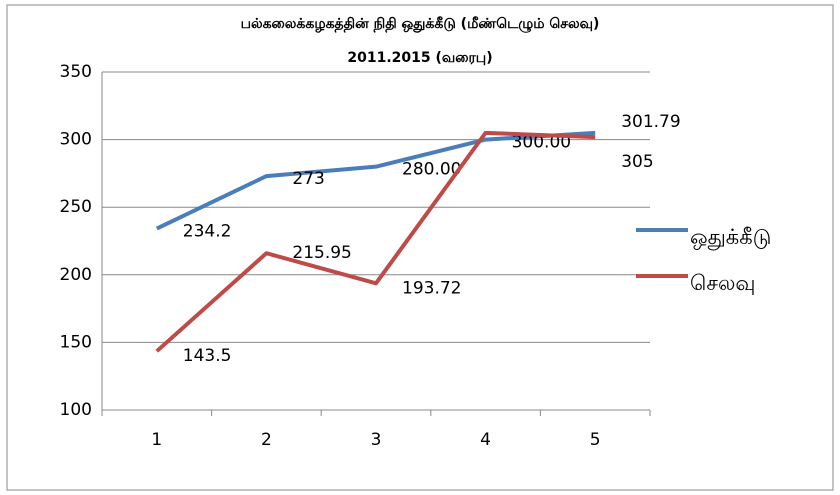  What do you see at coordinates (419, 58) in the screenshot?
I see `chart-subtitle: 2011.2015 (வரைபு)` at bounding box center [419, 58].